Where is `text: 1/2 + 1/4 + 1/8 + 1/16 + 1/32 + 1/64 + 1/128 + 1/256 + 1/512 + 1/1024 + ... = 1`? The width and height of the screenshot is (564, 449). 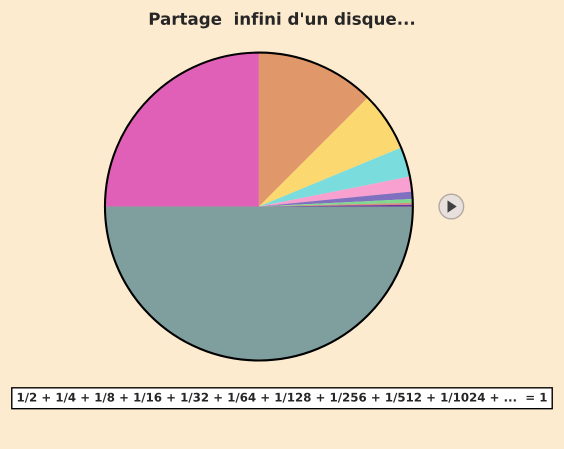
text: 1/2 + 1/4 + 1/8 + 1/16 + 1/32 + 1/64 + 1/128 + 1/256 + 1/512 + 1/1024 + ... = 1 is located at coordinates (282, 397).